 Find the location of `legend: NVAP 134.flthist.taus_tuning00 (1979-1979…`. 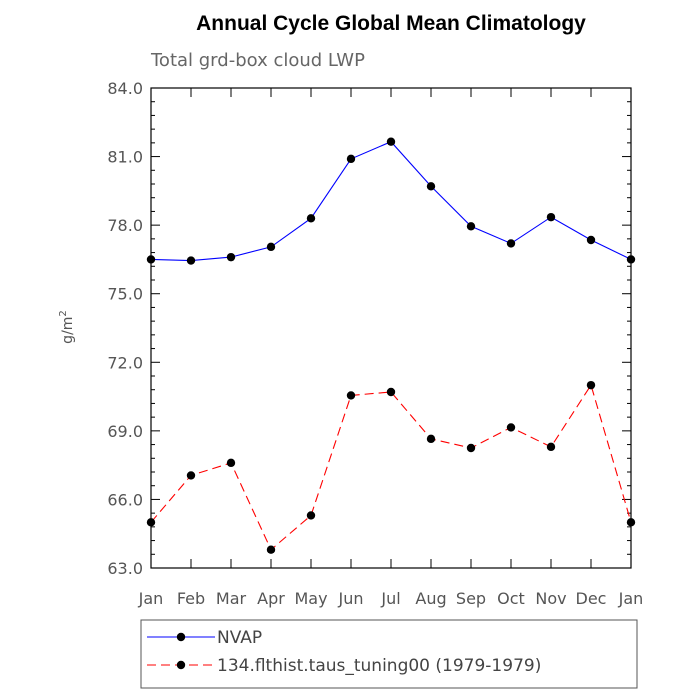

legend: NVAP 134.flthist.taus_tuning00 (1979-1979… is located at coordinates (344, 652).